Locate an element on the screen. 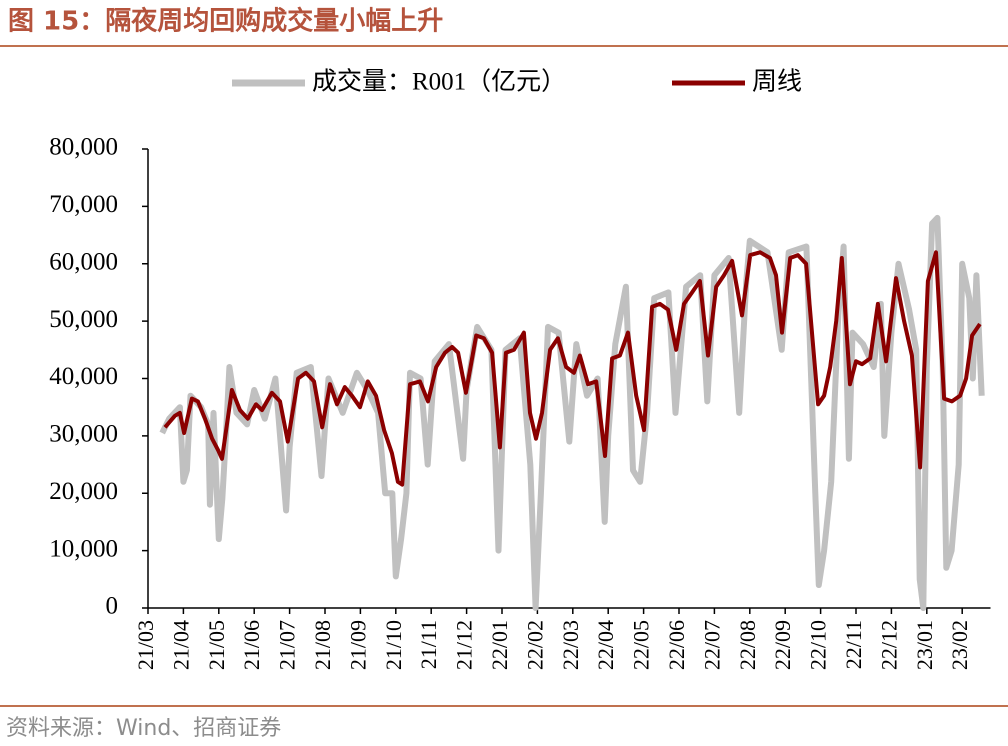 This screenshot has width=1008, height=746. legend-label: 周线 is located at coordinates (777, 82).